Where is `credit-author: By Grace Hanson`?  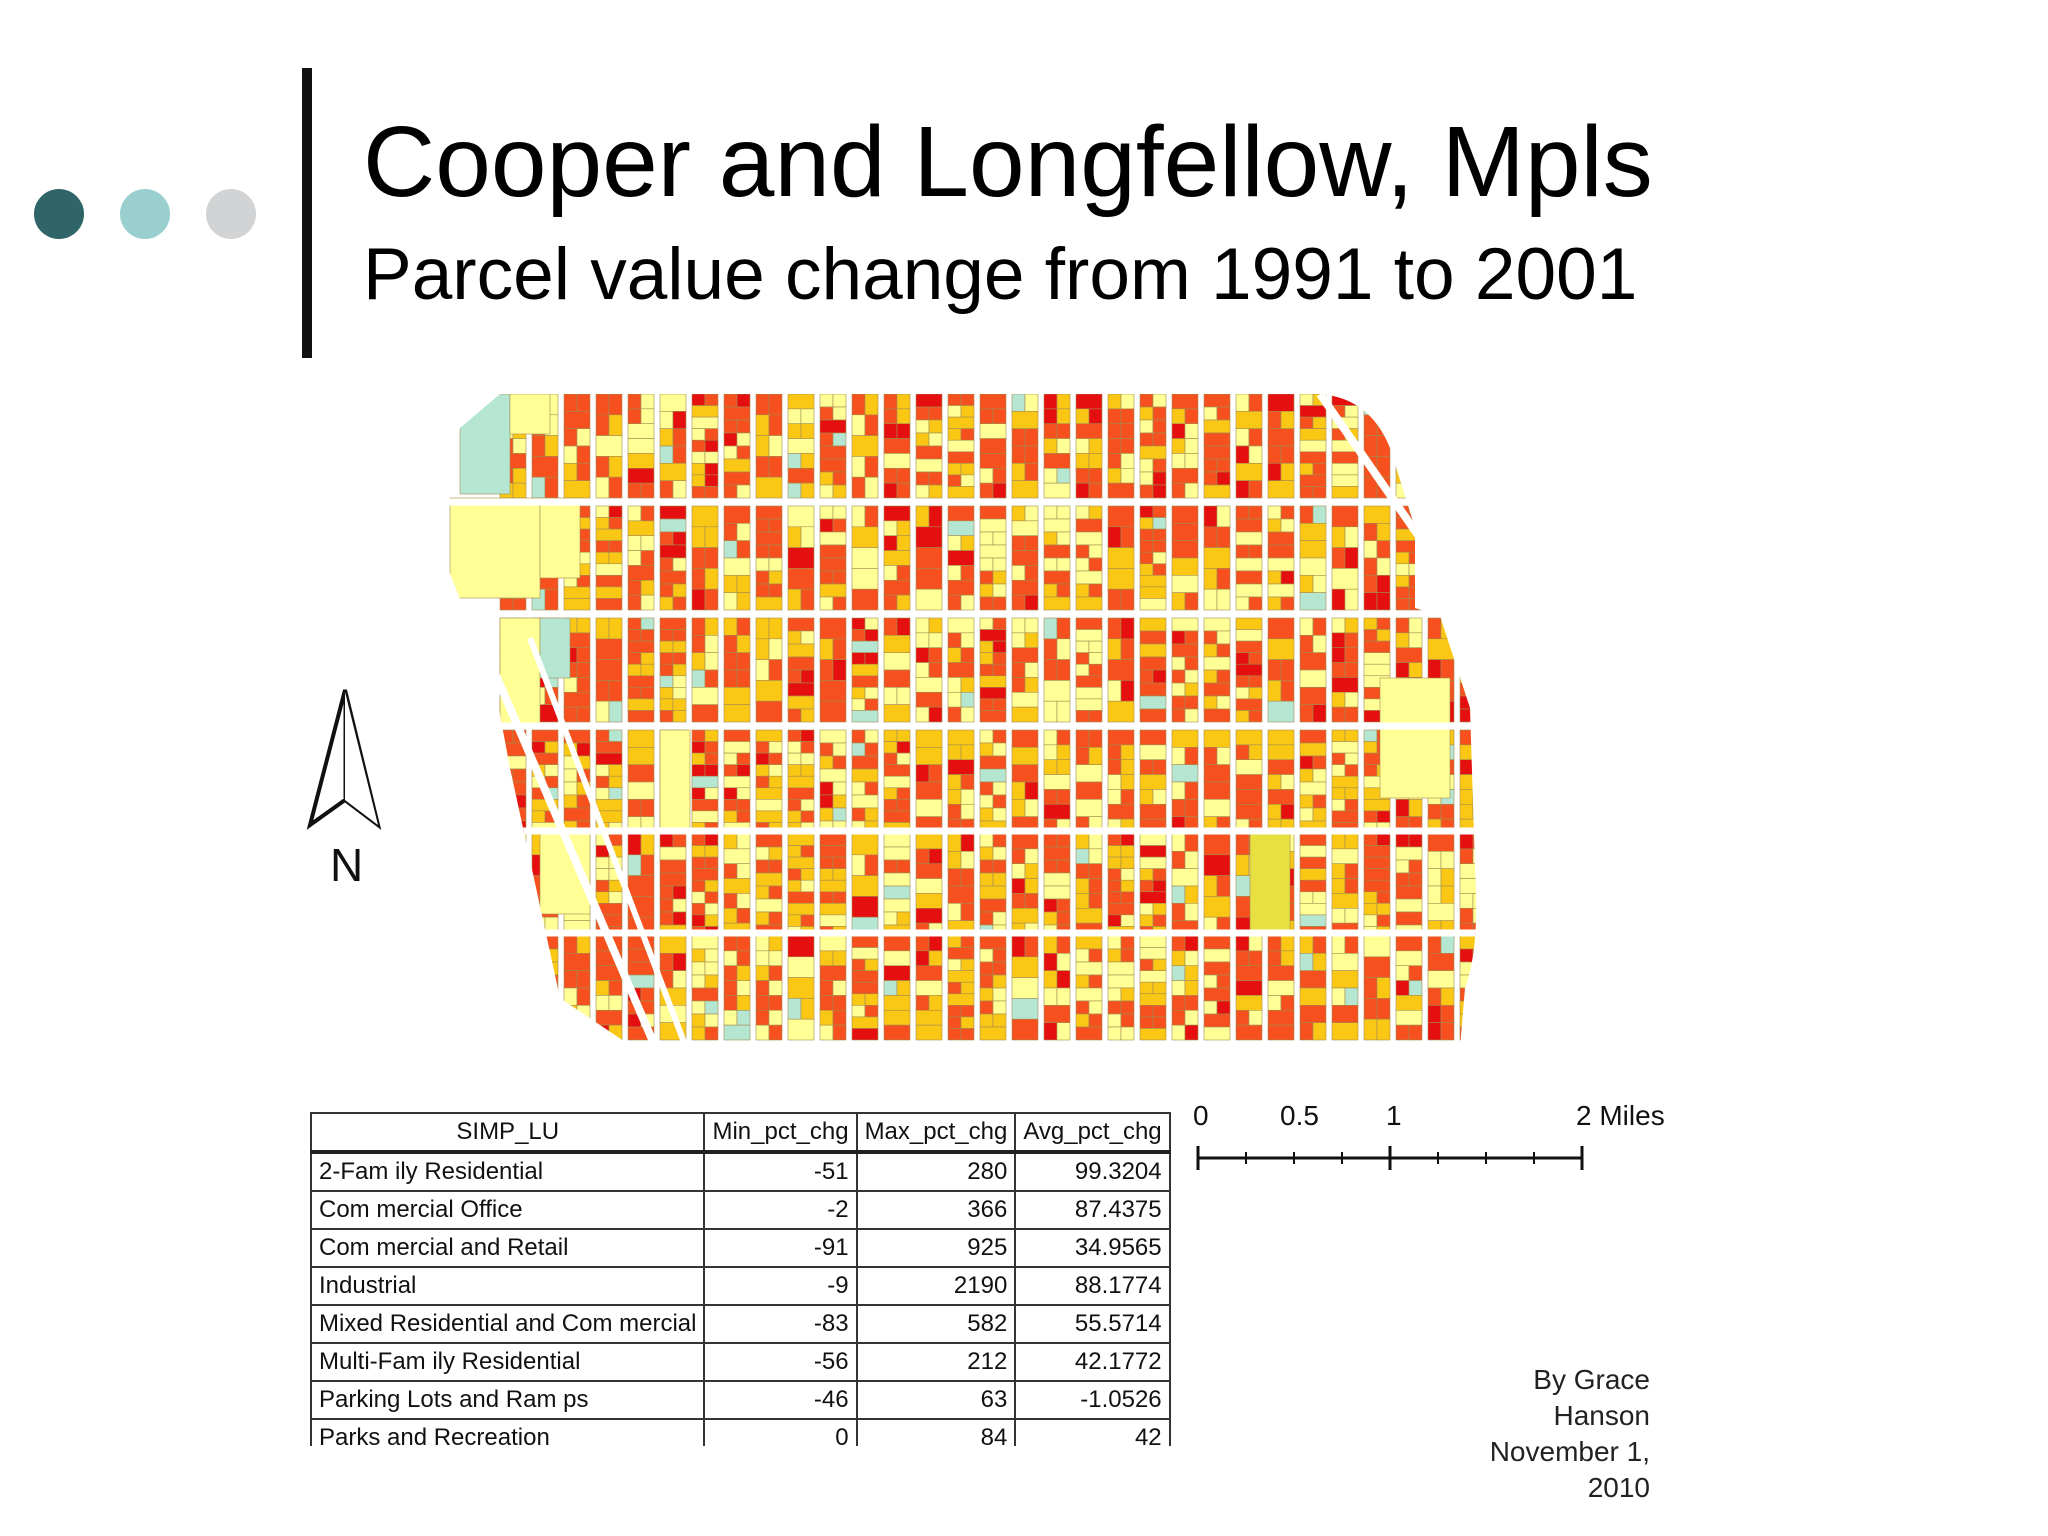 credit-author: By Grace Hanson is located at coordinates (1591, 1397).